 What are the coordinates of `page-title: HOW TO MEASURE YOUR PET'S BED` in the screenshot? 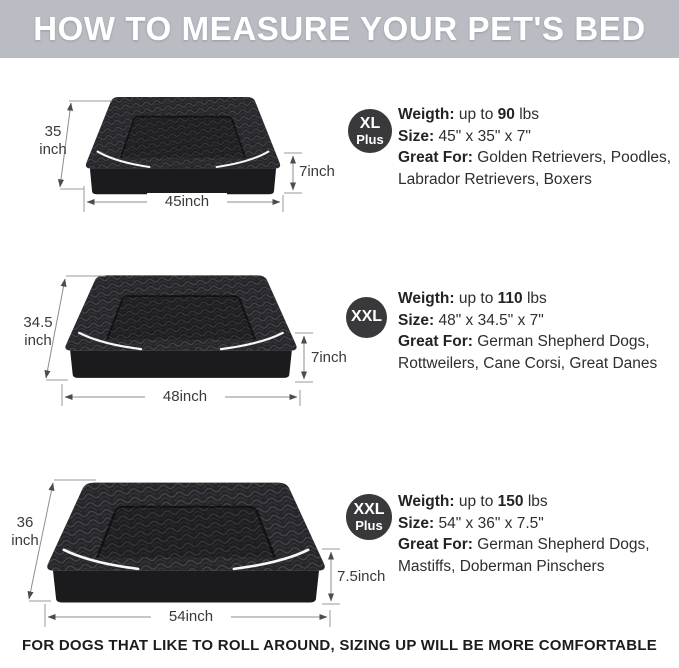 It's located at (339, 28).